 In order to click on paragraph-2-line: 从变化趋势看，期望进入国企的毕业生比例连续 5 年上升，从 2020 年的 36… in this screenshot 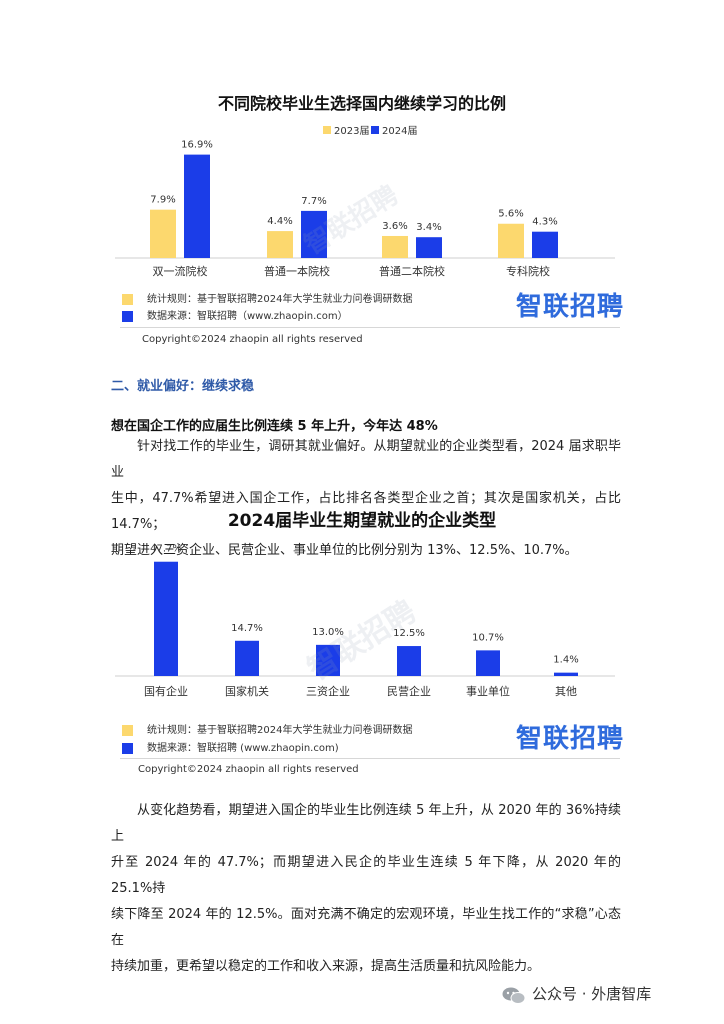, I will do `click(366, 823)`.